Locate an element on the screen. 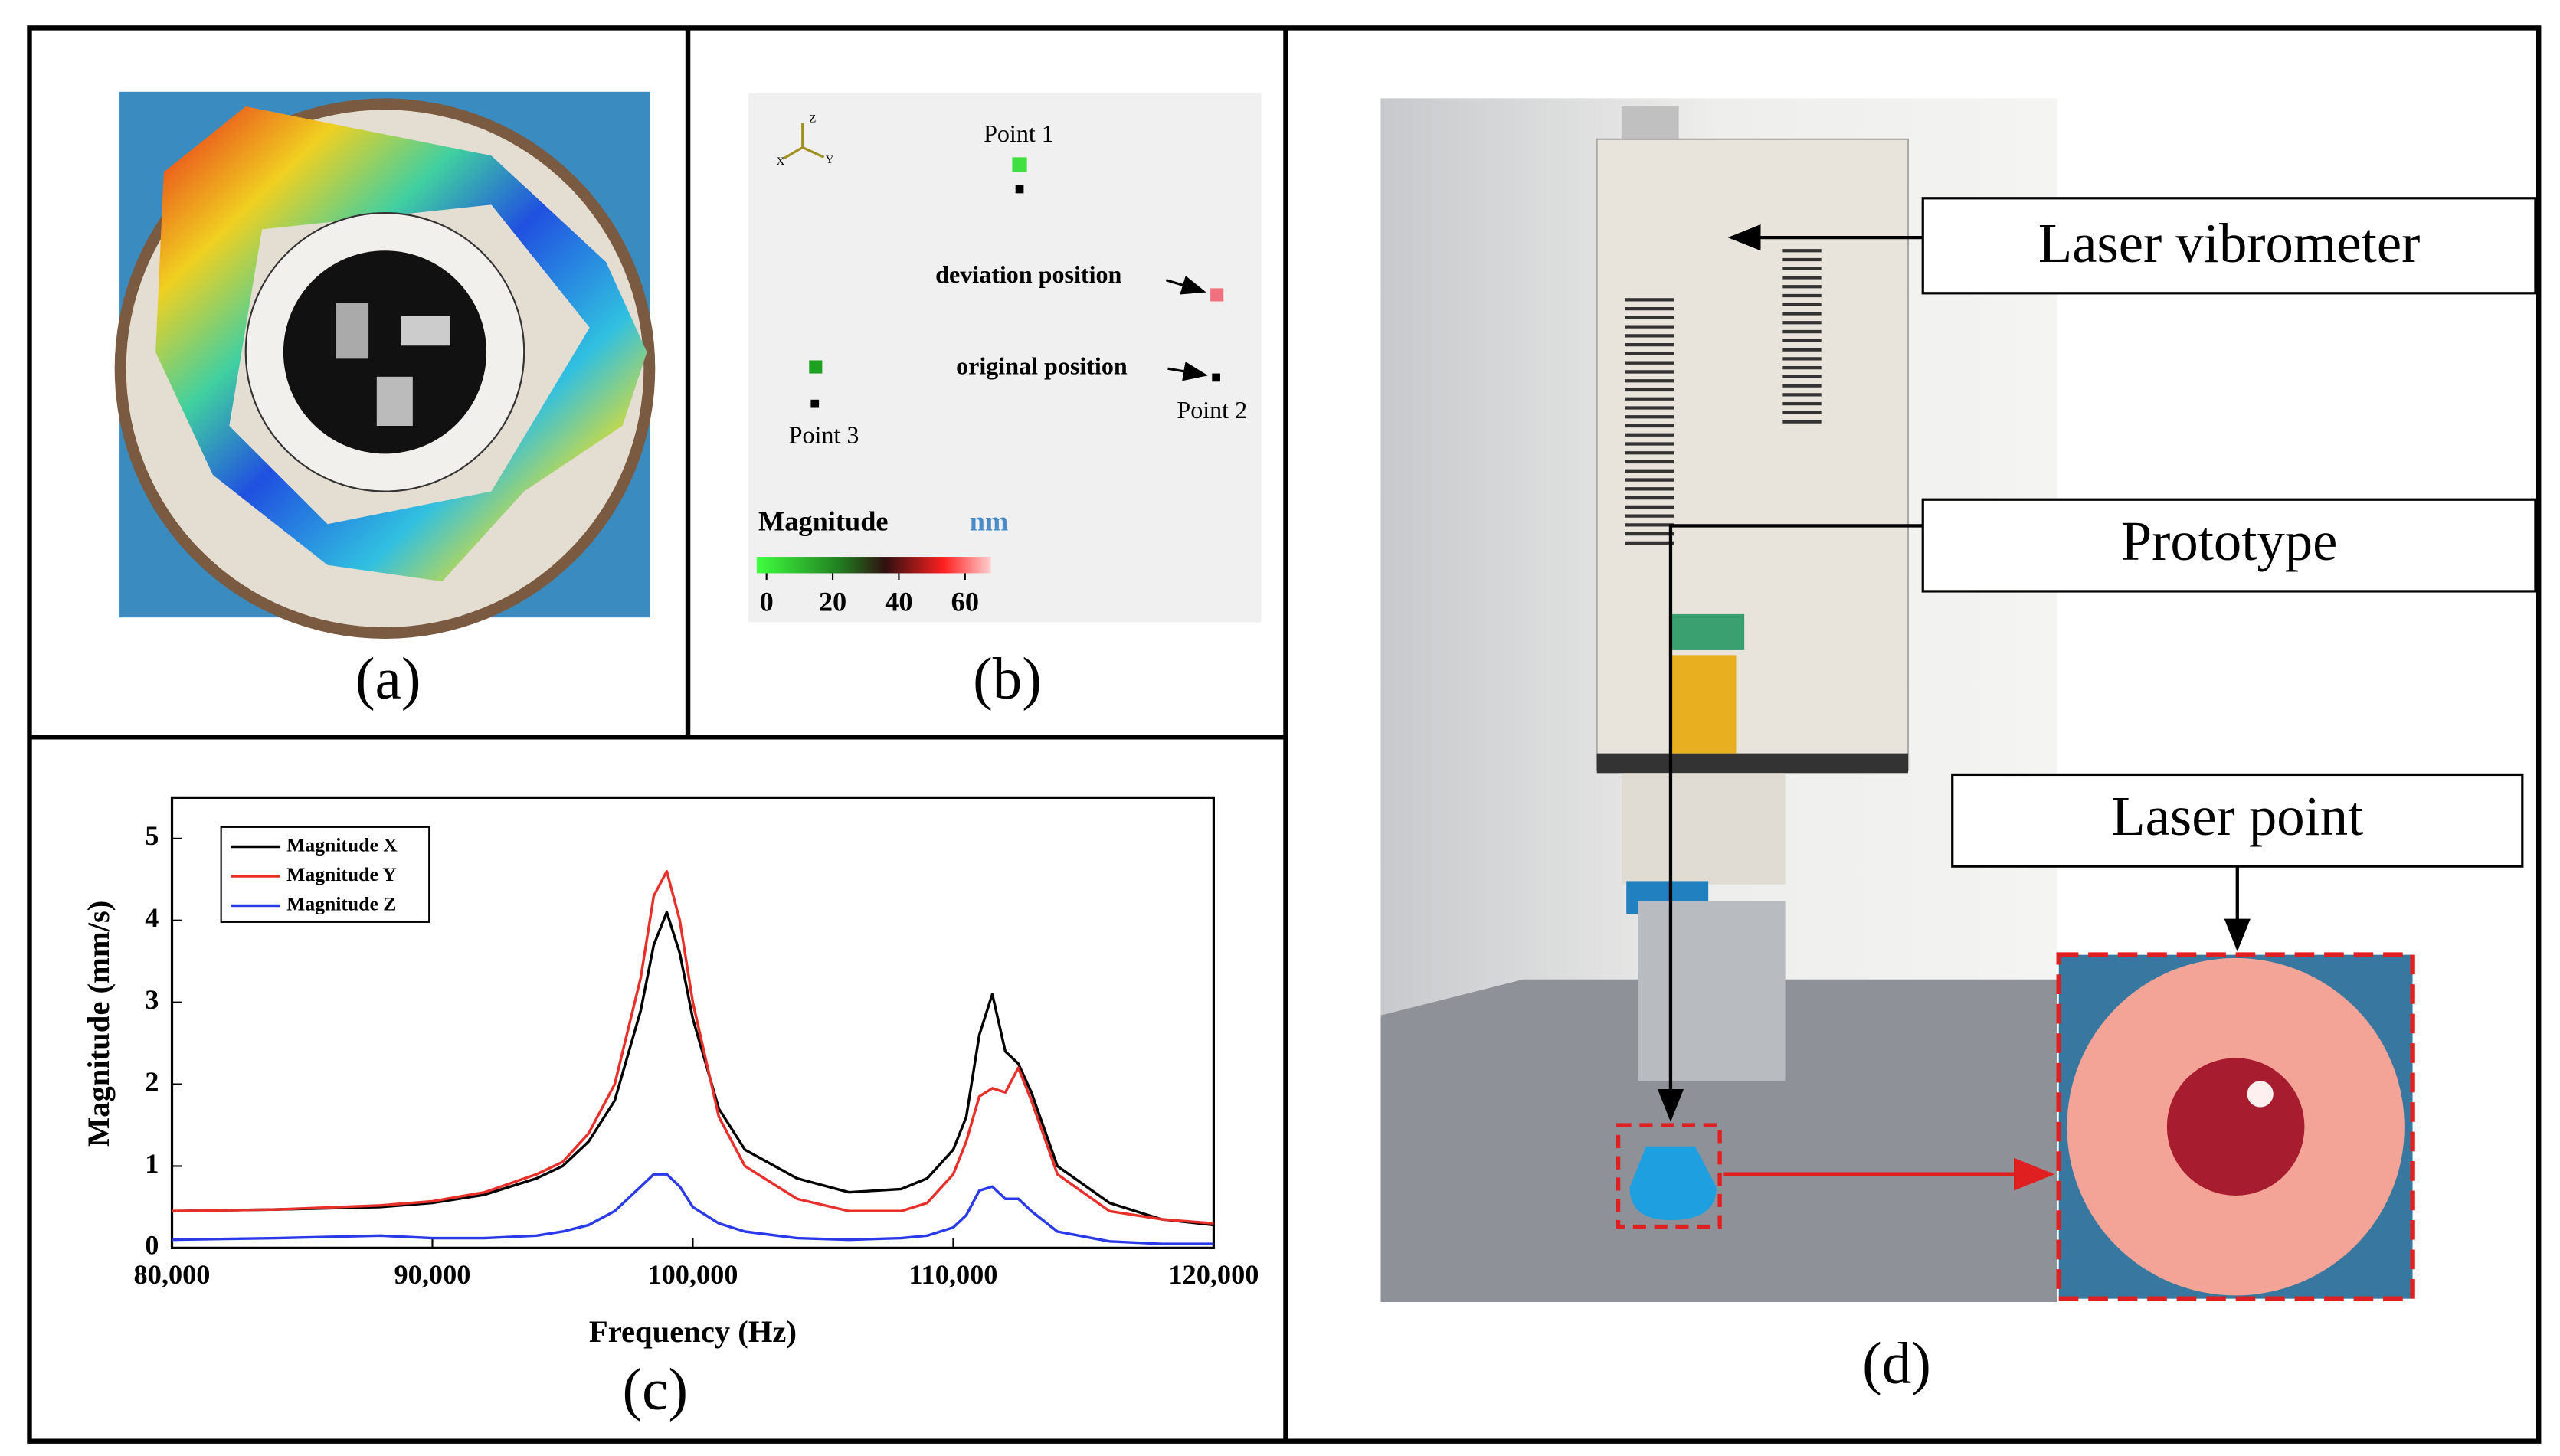 This screenshot has width=2560, height=1456. panel-label: (c) is located at coordinates (655, 1389).